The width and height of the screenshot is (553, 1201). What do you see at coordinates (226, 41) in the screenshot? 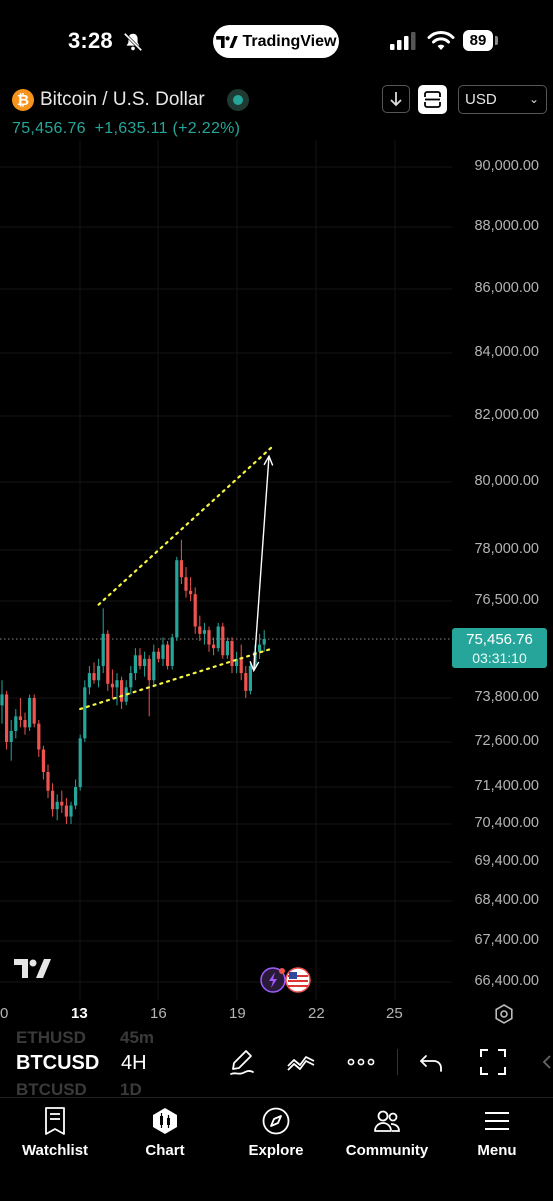
I see `tradingview-logo-icon` at bounding box center [226, 41].